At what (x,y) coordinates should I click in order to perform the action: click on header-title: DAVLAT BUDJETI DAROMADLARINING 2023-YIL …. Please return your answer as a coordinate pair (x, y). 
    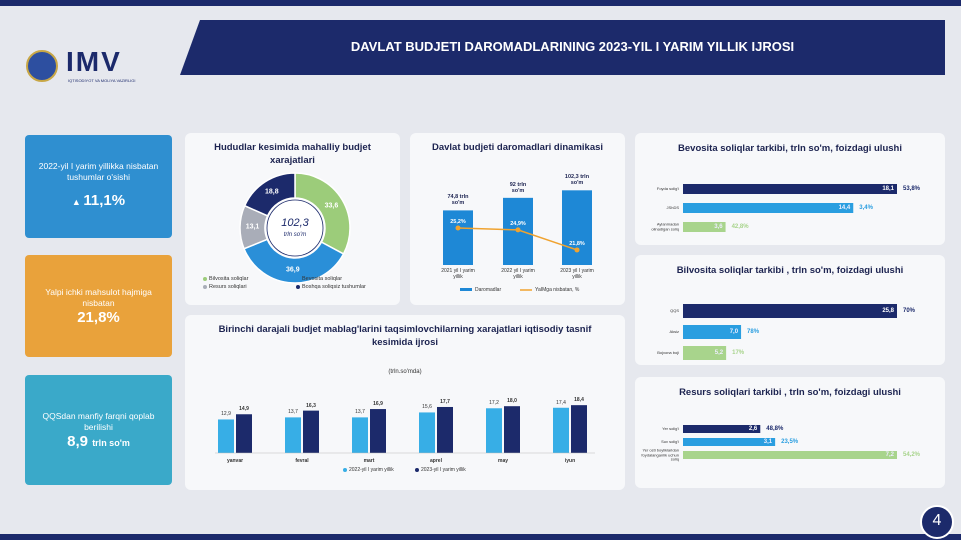
    Looking at the image, I should click on (572, 46).